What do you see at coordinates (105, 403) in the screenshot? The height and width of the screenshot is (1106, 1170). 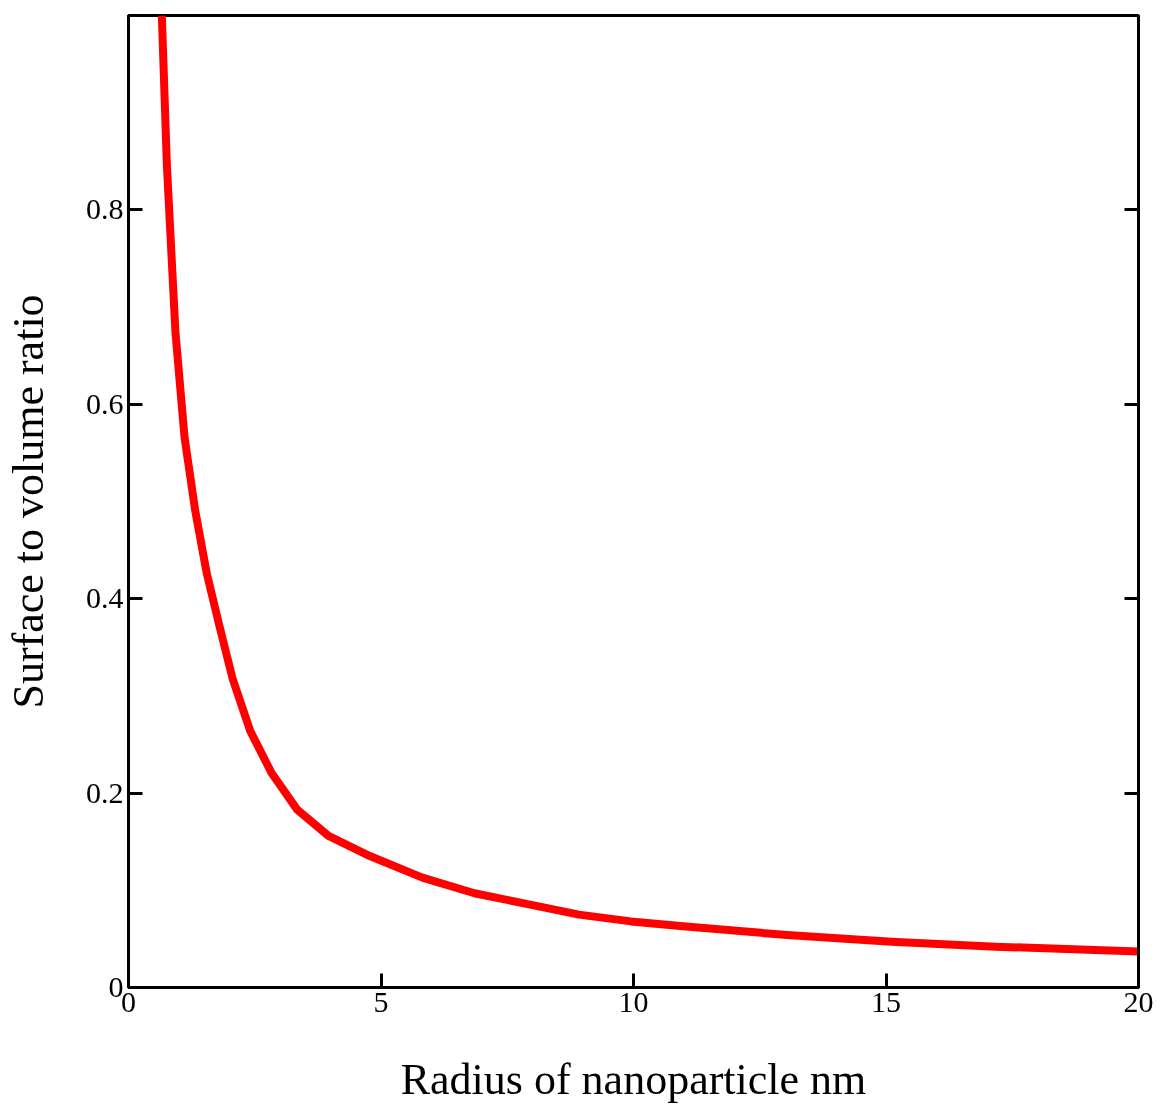 I see `y-tick-label: 0.6` at bounding box center [105, 403].